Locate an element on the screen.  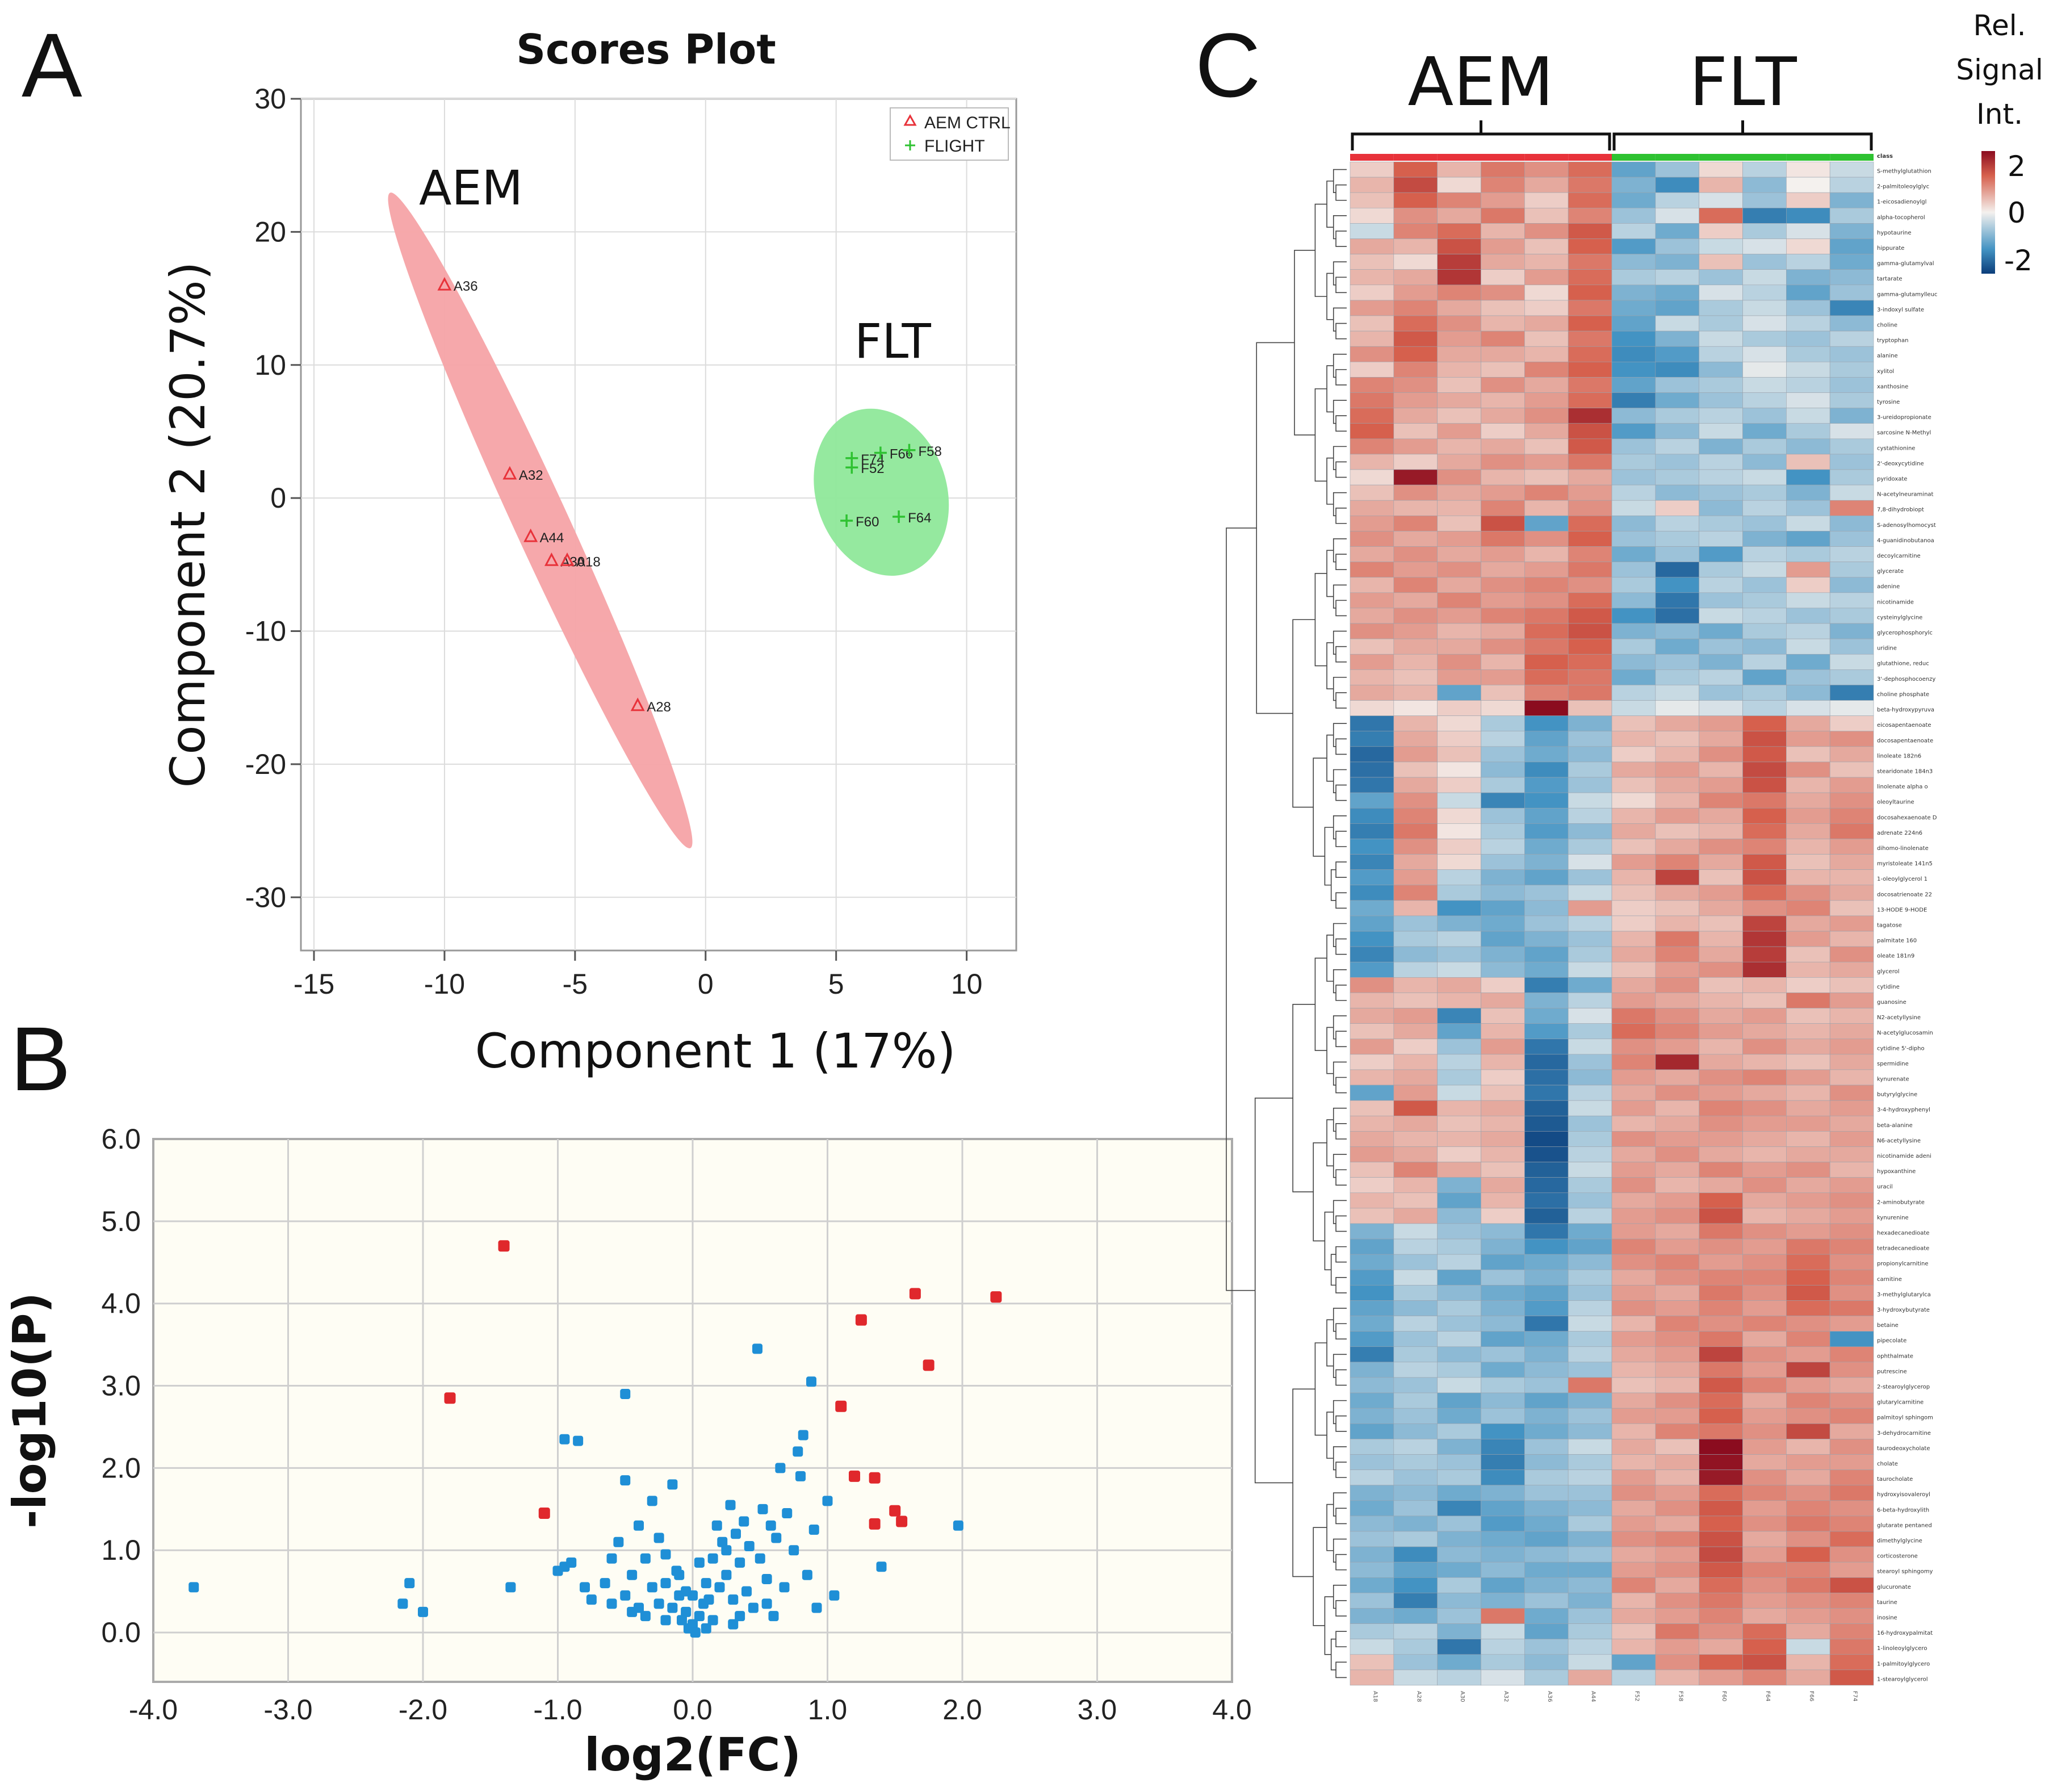
heatmap-row-label: 1-stearoylglycerol is located at coordinates (1902, 1679).